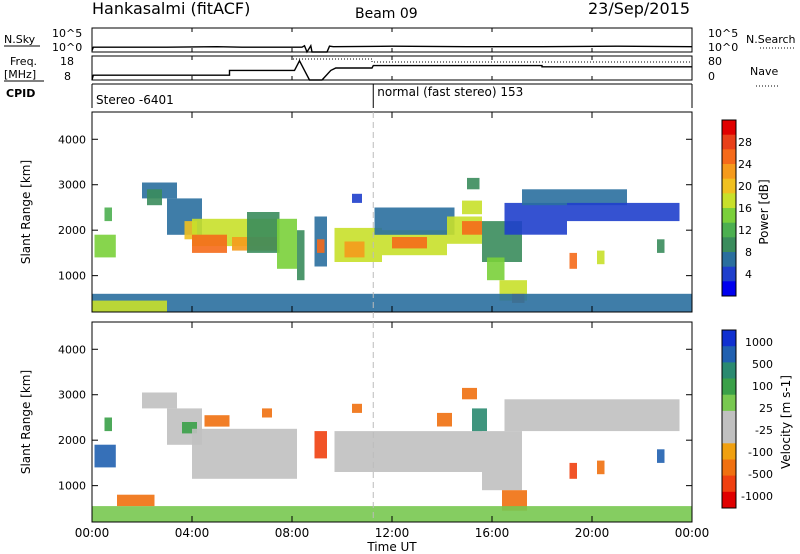 The height and width of the screenshot is (554, 800). I want to click on time-tick-label-4: 16:00, so click(492, 533).